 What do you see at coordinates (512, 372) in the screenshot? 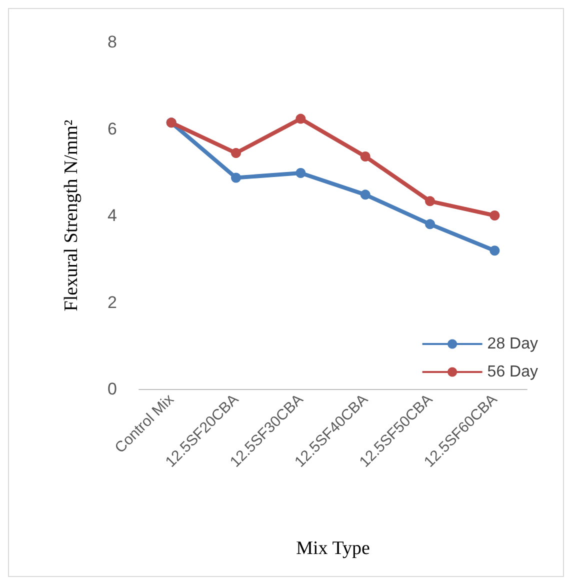
I see `legend-label: 56 Day` at bounding box center [512, 372].